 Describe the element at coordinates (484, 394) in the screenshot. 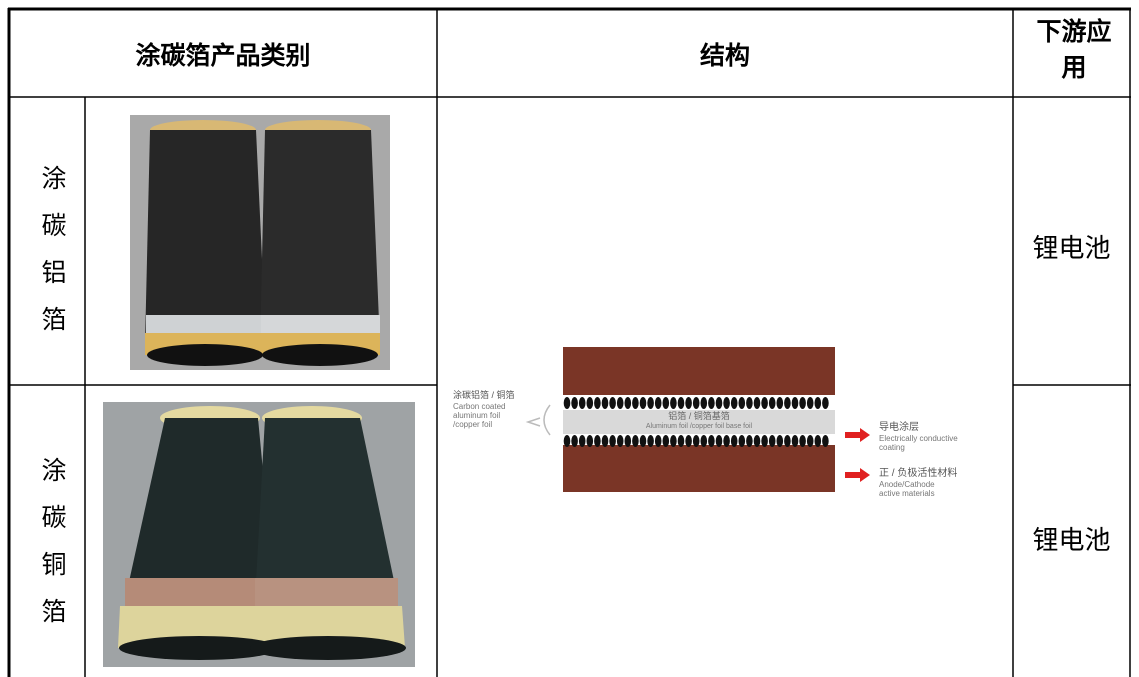

I see `label-zh: 涂碳铝箔 / 铜箔` at that location.